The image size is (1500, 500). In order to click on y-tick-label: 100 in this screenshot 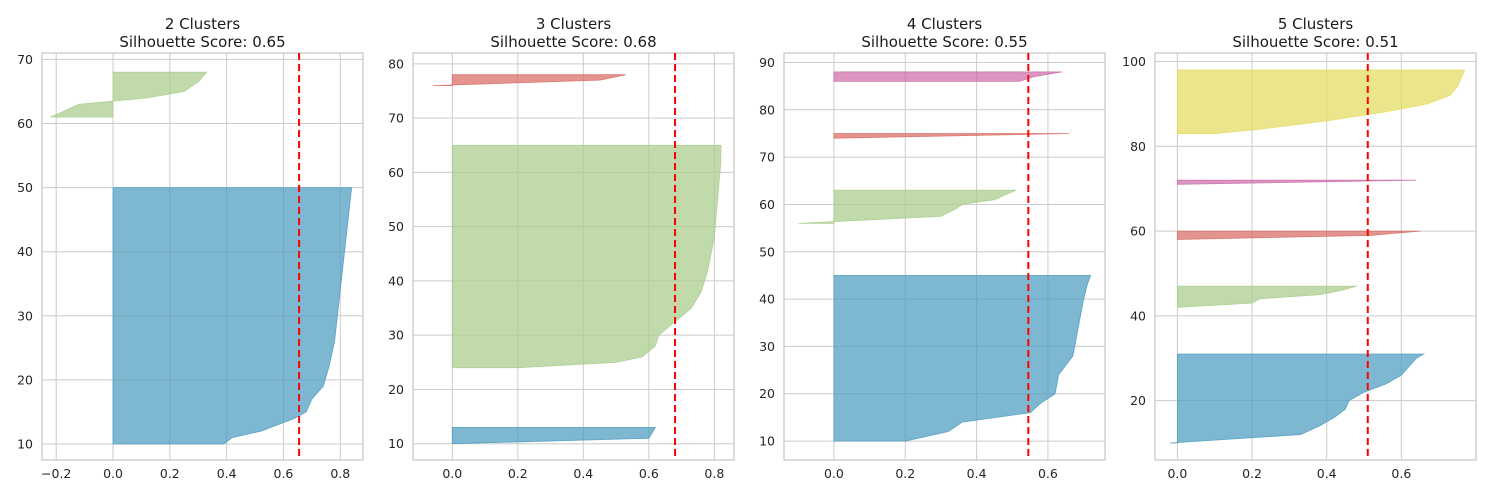, I will do `click(1134, 61)`.